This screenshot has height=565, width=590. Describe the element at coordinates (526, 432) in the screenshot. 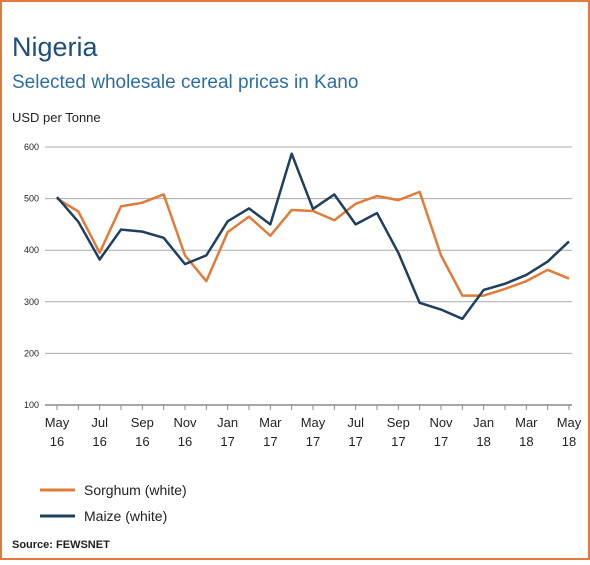

I see `x-tick-label: Mar 18` at that location.